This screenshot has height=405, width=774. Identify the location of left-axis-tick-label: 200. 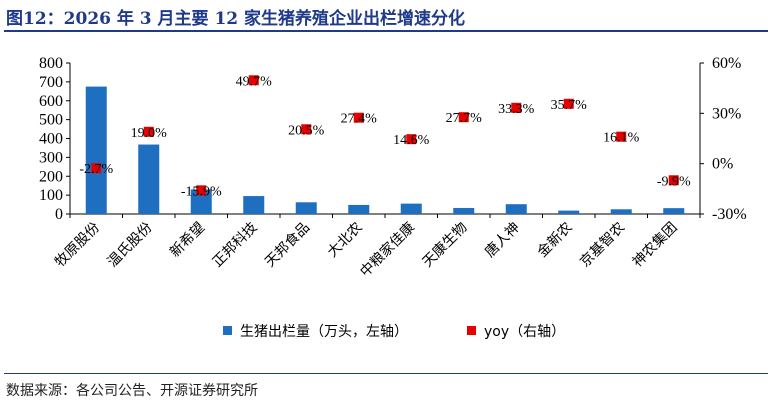
(51, 176).